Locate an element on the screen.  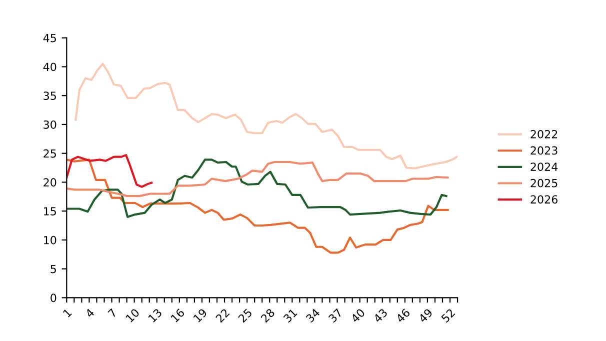
x-tick-label: 4 is located at coordinates (89, 313).